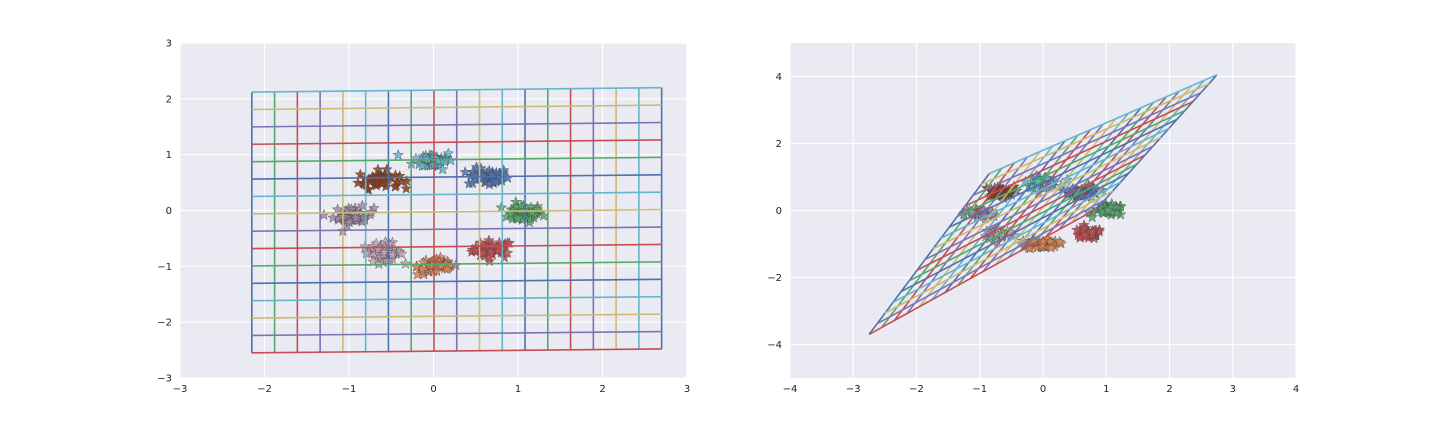  I want to click on x-tick-label: −2, so click(916, 389).